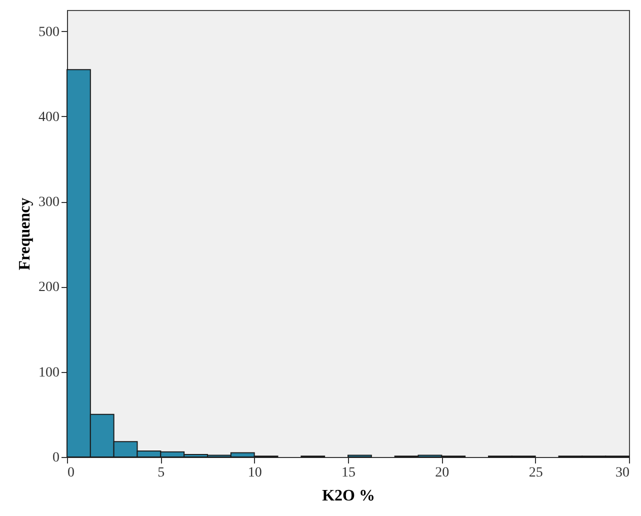 Image resolution: width=641 pixels, height=516 pixels. Describe the element at coordinates (49, 372) in the screenshot. I see `y-tick-label: 100` at that location.